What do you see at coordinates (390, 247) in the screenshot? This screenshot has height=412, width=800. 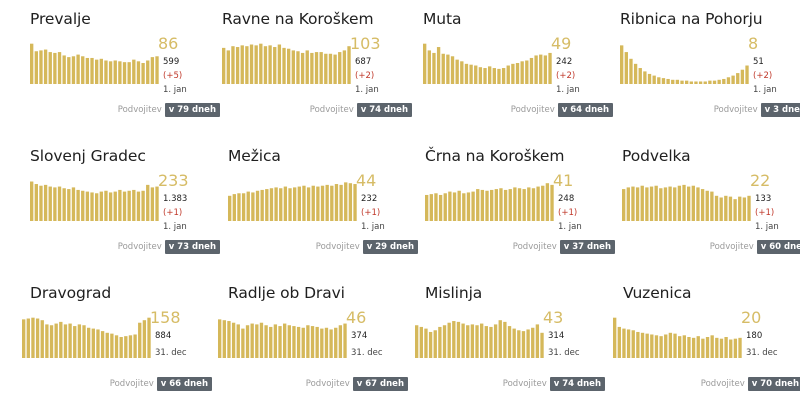 I see `doubling-badge: v 29 dneh` at bounding box center [390, 247].